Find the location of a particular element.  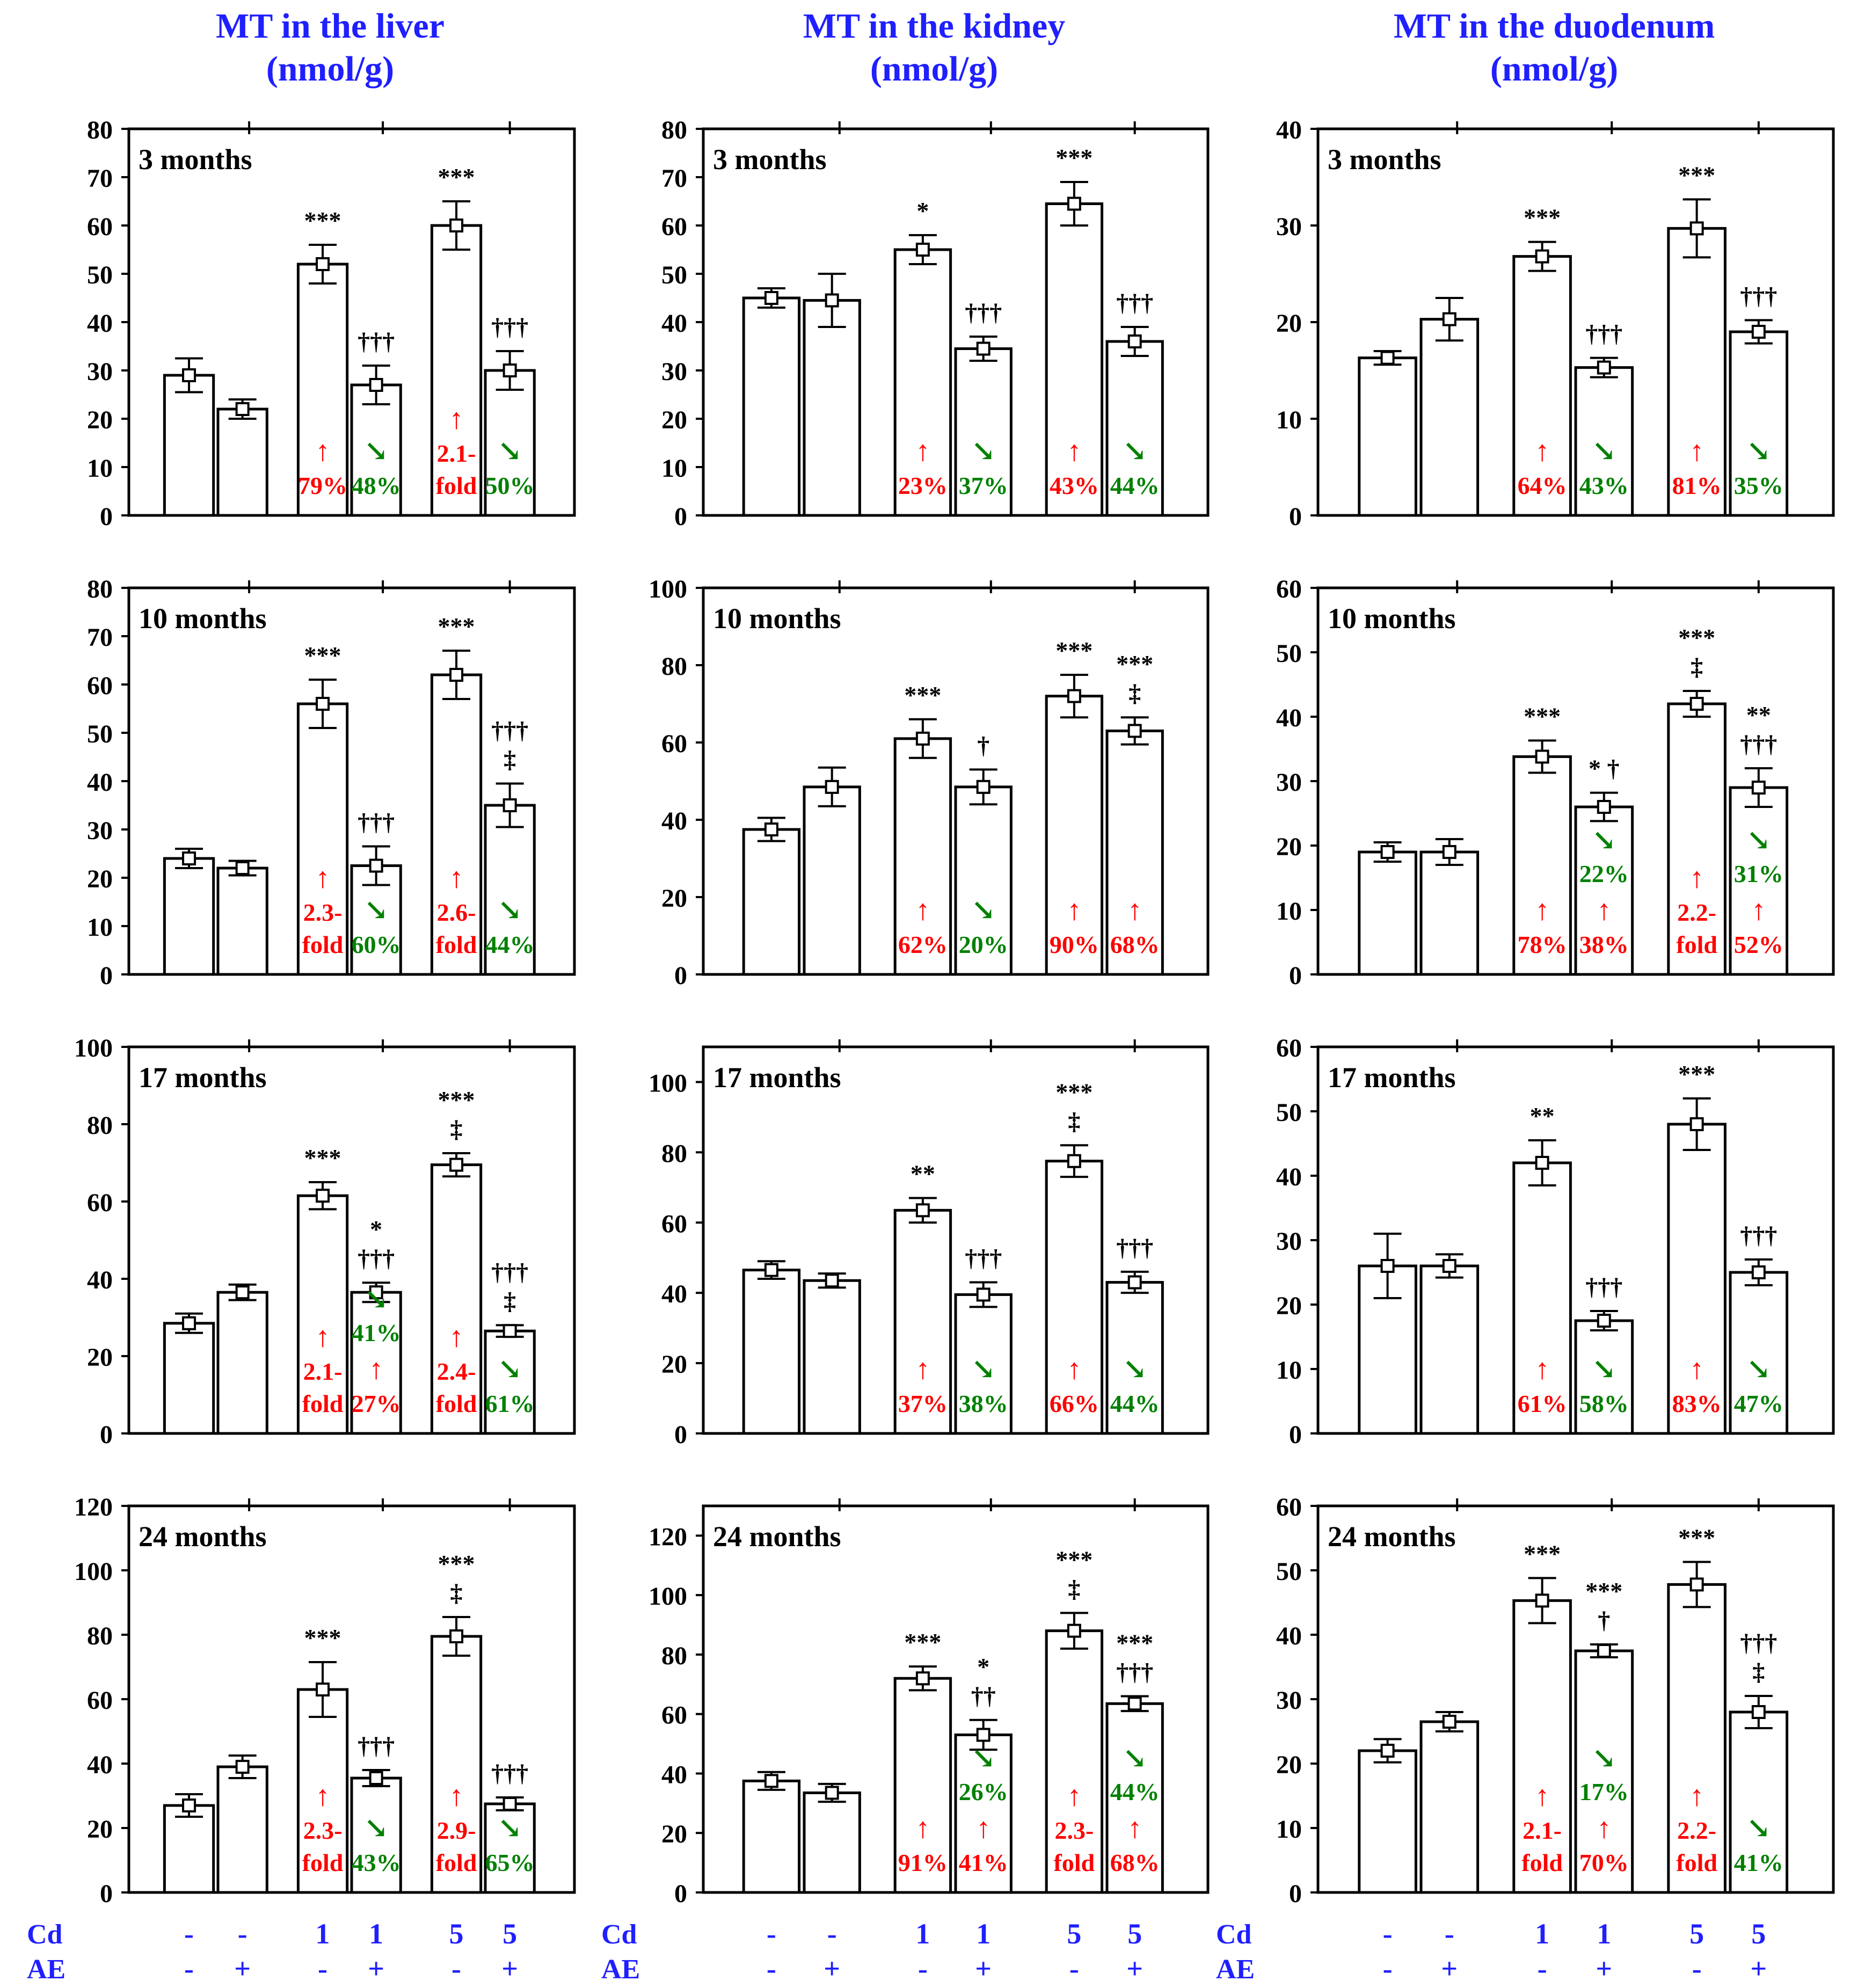

chart-liver-3months-arrow-up-icon-4: ↑ is located at coordinates (456, 419).